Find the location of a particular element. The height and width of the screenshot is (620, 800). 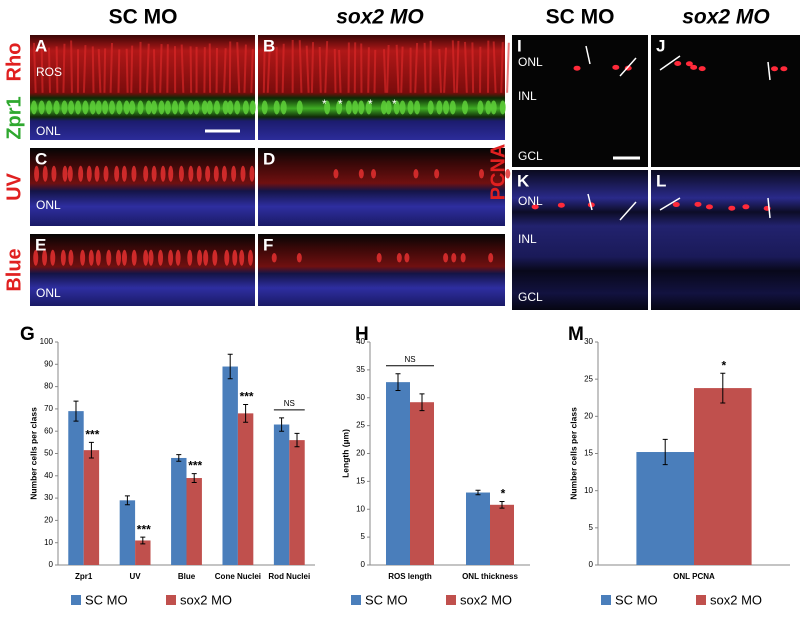

y-axis-label: Length (µm) is located at coordinates (345, 453).